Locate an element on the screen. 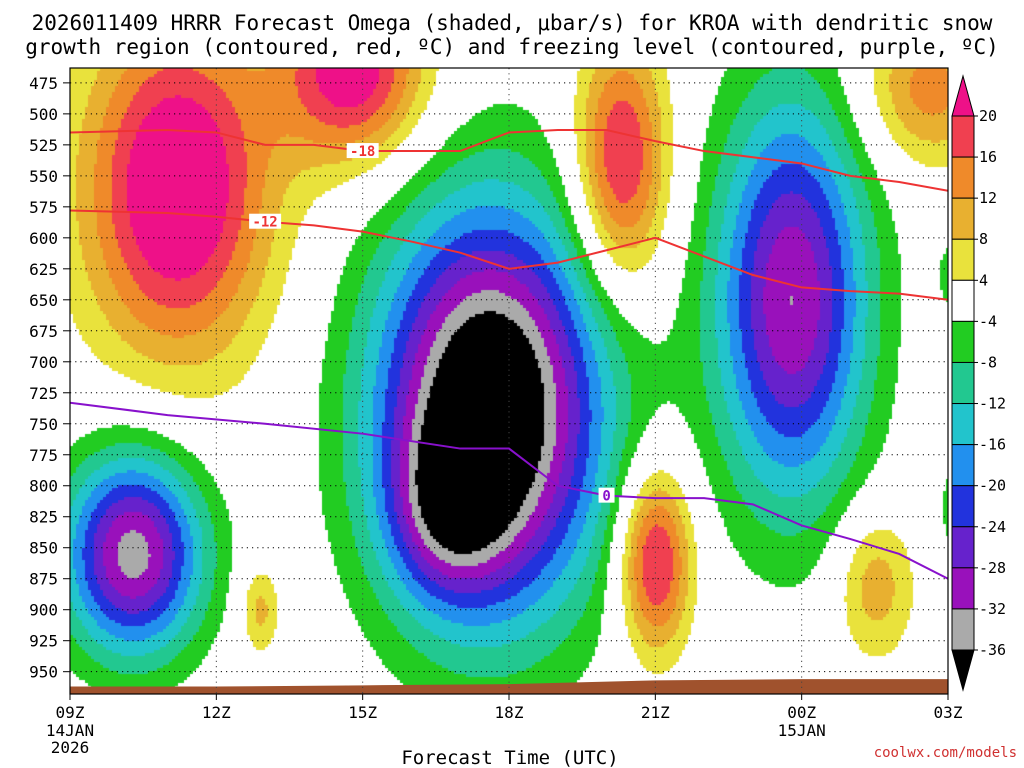  credit-text: coolwx.com/models is located at coordinates (945, 753).